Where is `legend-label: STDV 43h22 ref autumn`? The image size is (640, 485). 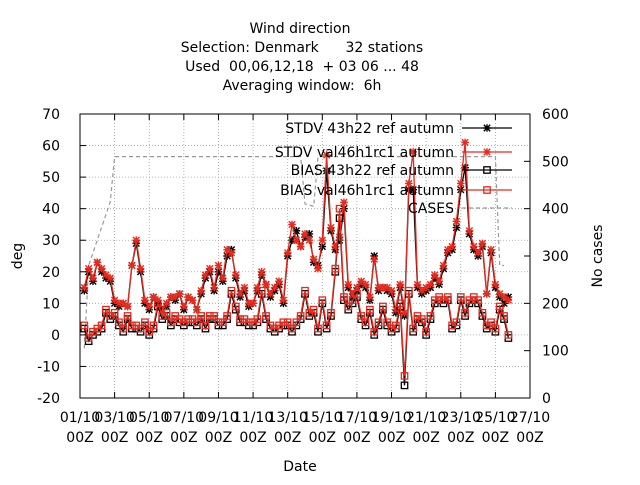 legend-label: STDV 43h22 ref autumn is located at coordinates (369, 129).